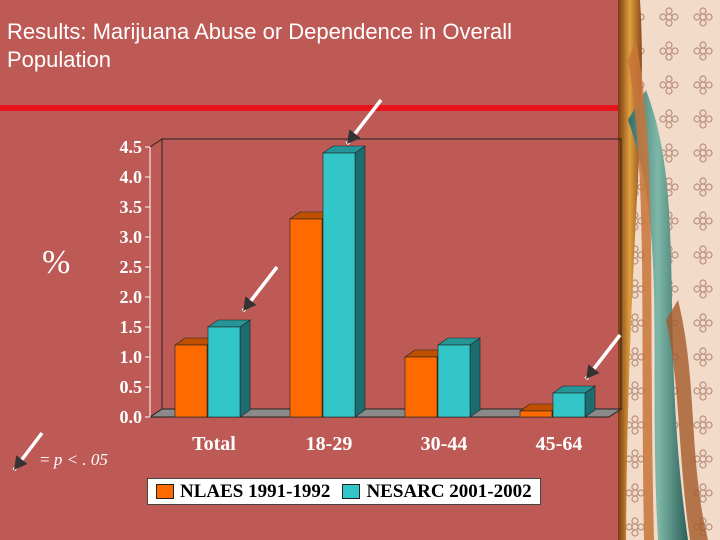 The image size is (720, 540). I want to click on y-tick-label: 0.5, so click(131, 387).